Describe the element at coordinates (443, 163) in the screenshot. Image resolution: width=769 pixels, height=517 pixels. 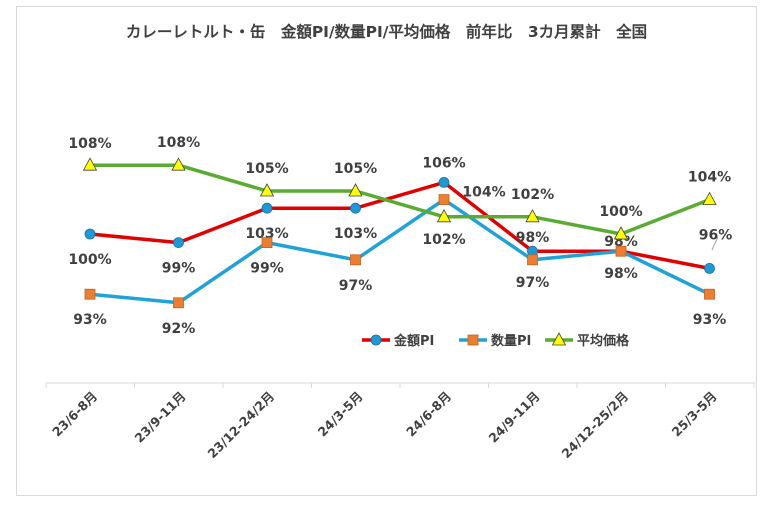
I see `data-label: 106%` at that location.